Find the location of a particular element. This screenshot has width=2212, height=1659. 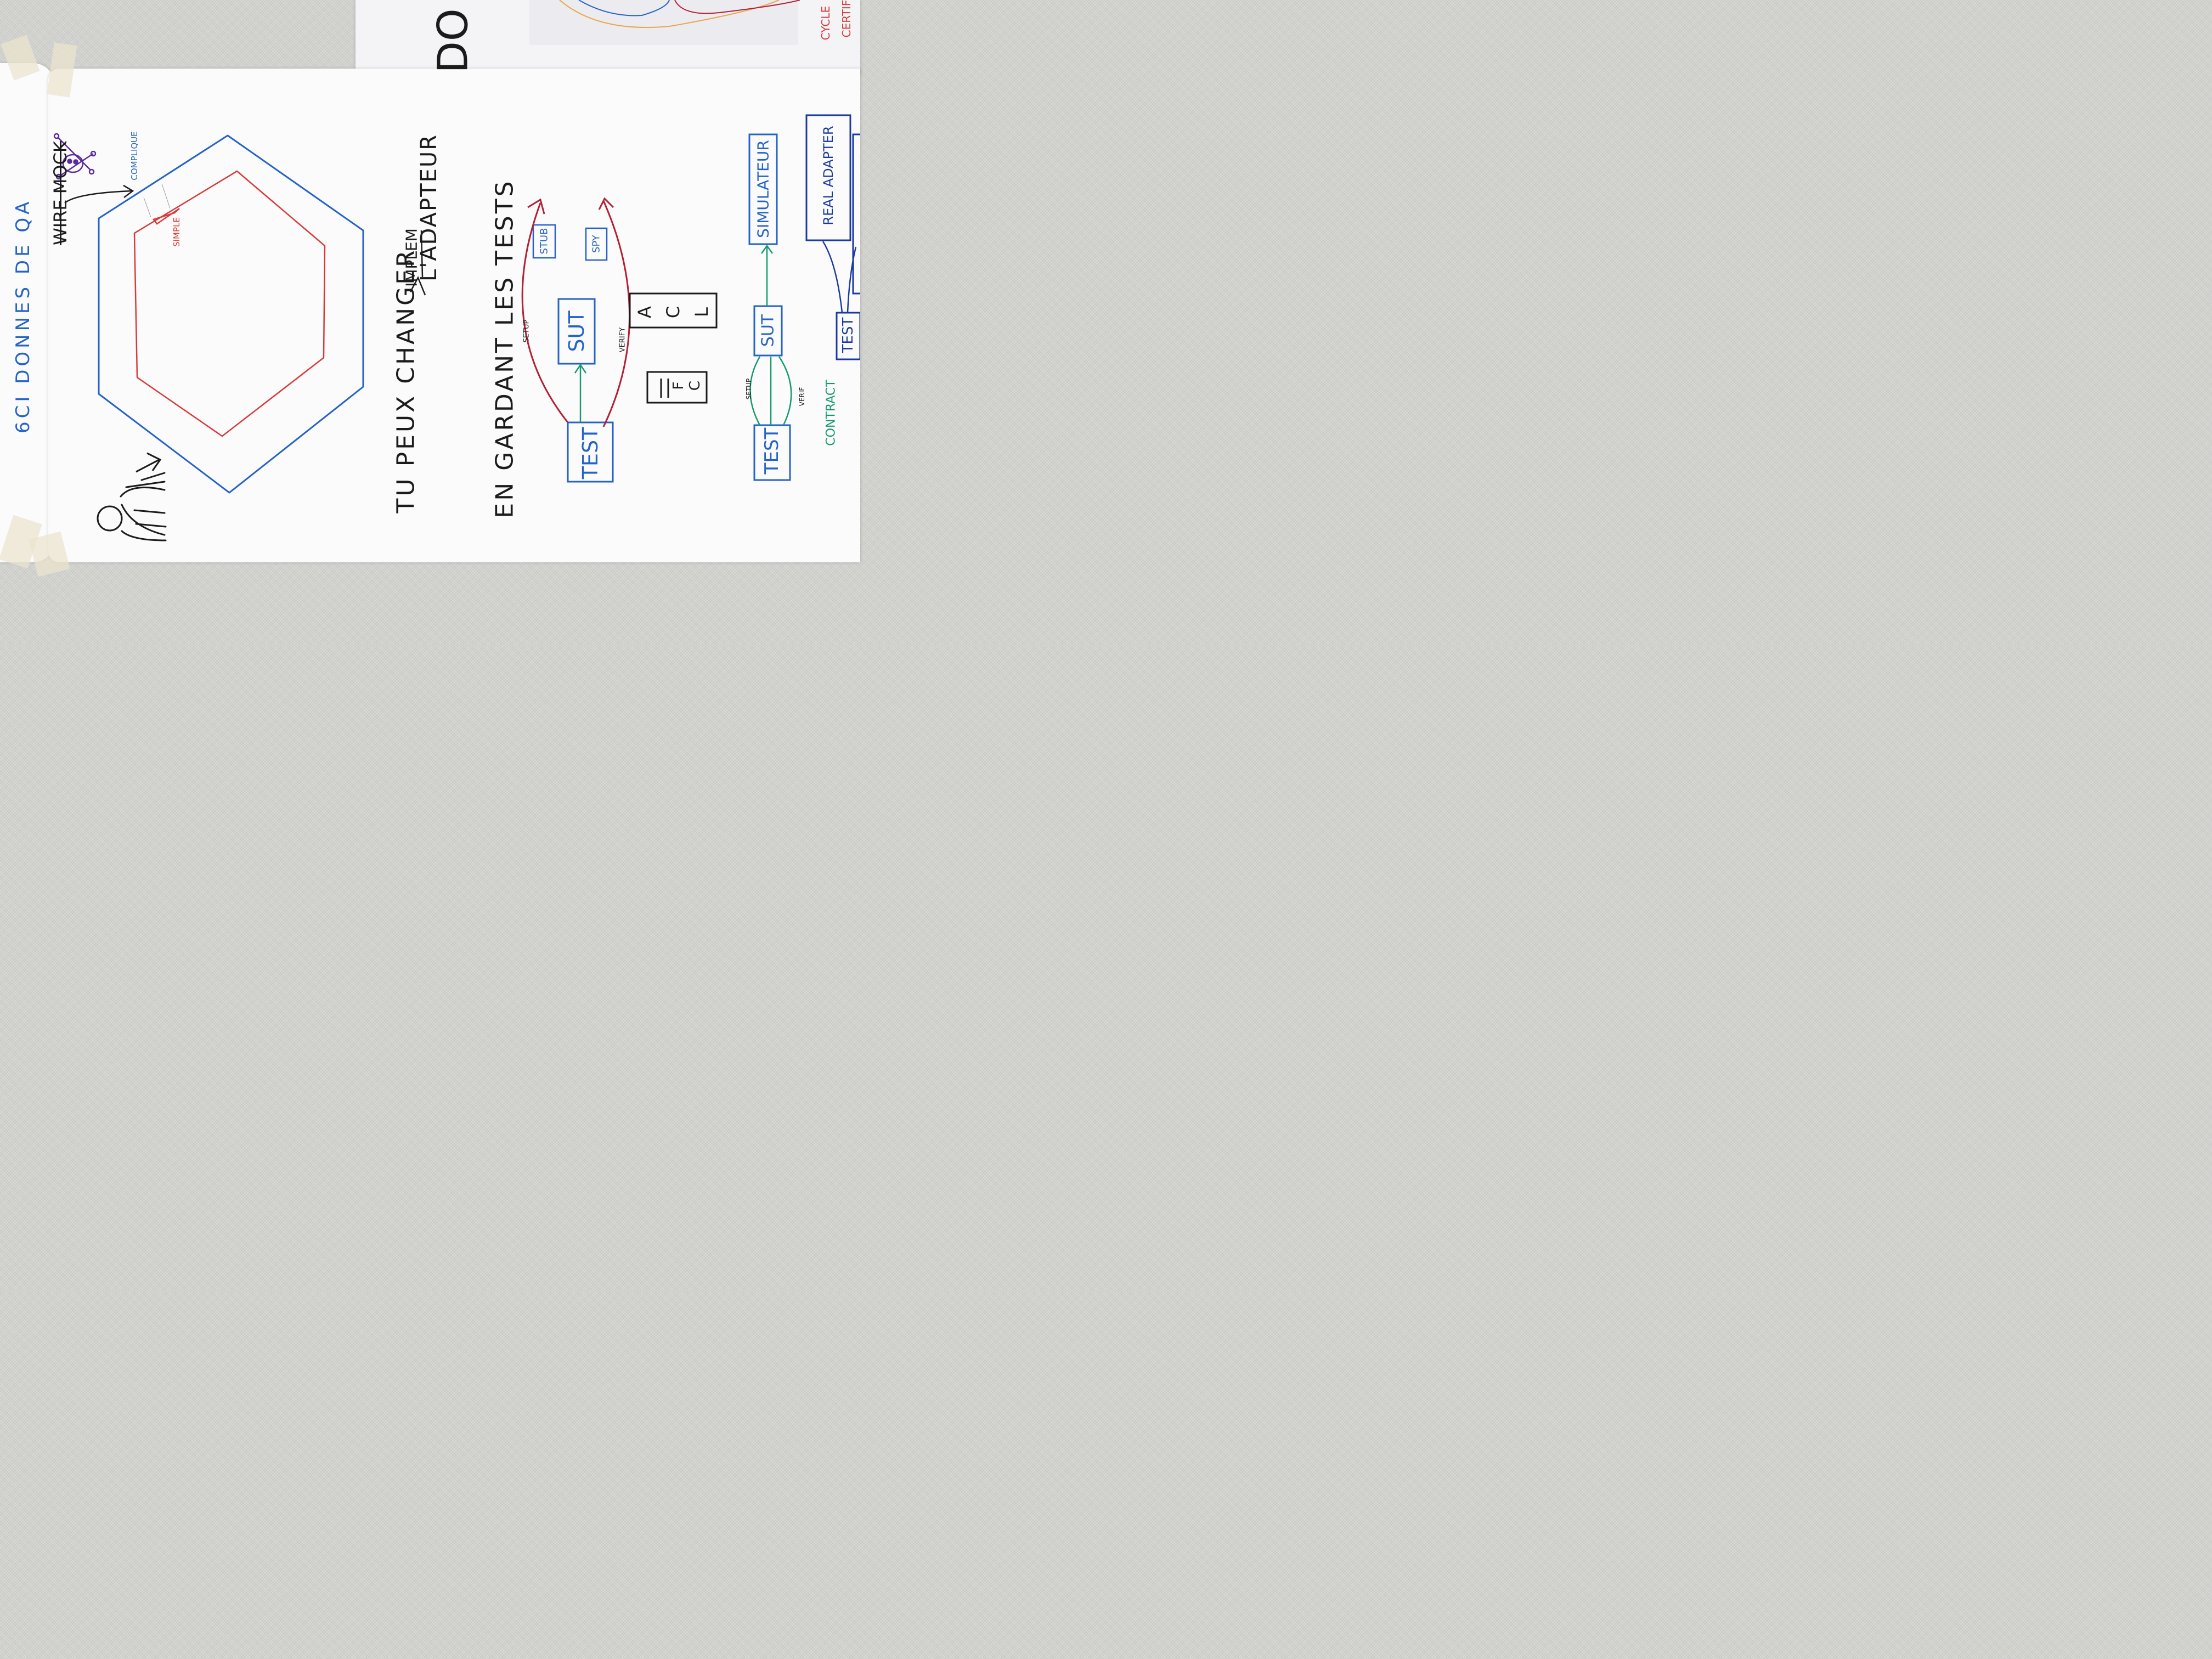

right-test-box is located at coordinates (848, 336).